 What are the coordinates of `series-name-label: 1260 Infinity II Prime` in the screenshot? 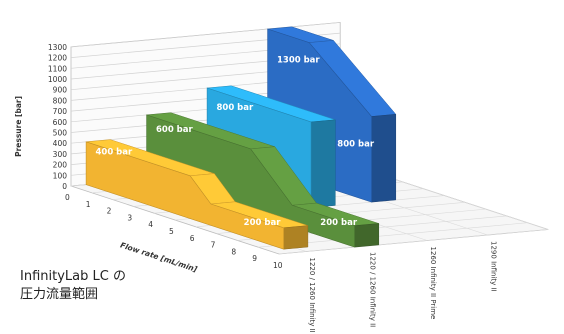 It's located at (433, 283).